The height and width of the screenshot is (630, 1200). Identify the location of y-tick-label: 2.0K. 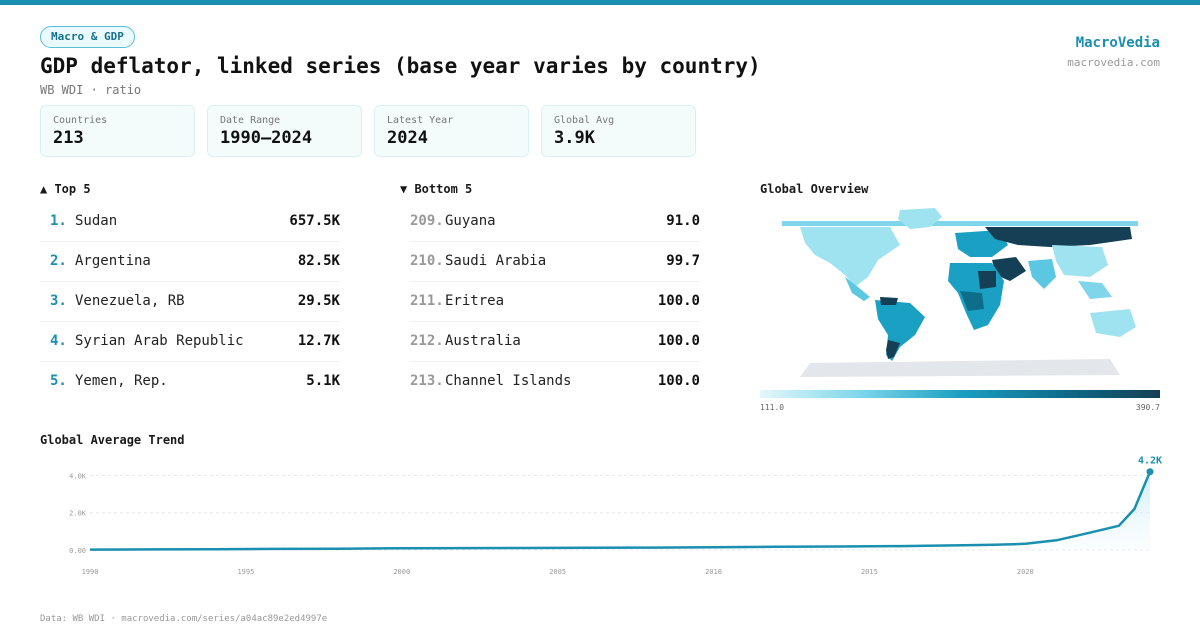
(78, 514).